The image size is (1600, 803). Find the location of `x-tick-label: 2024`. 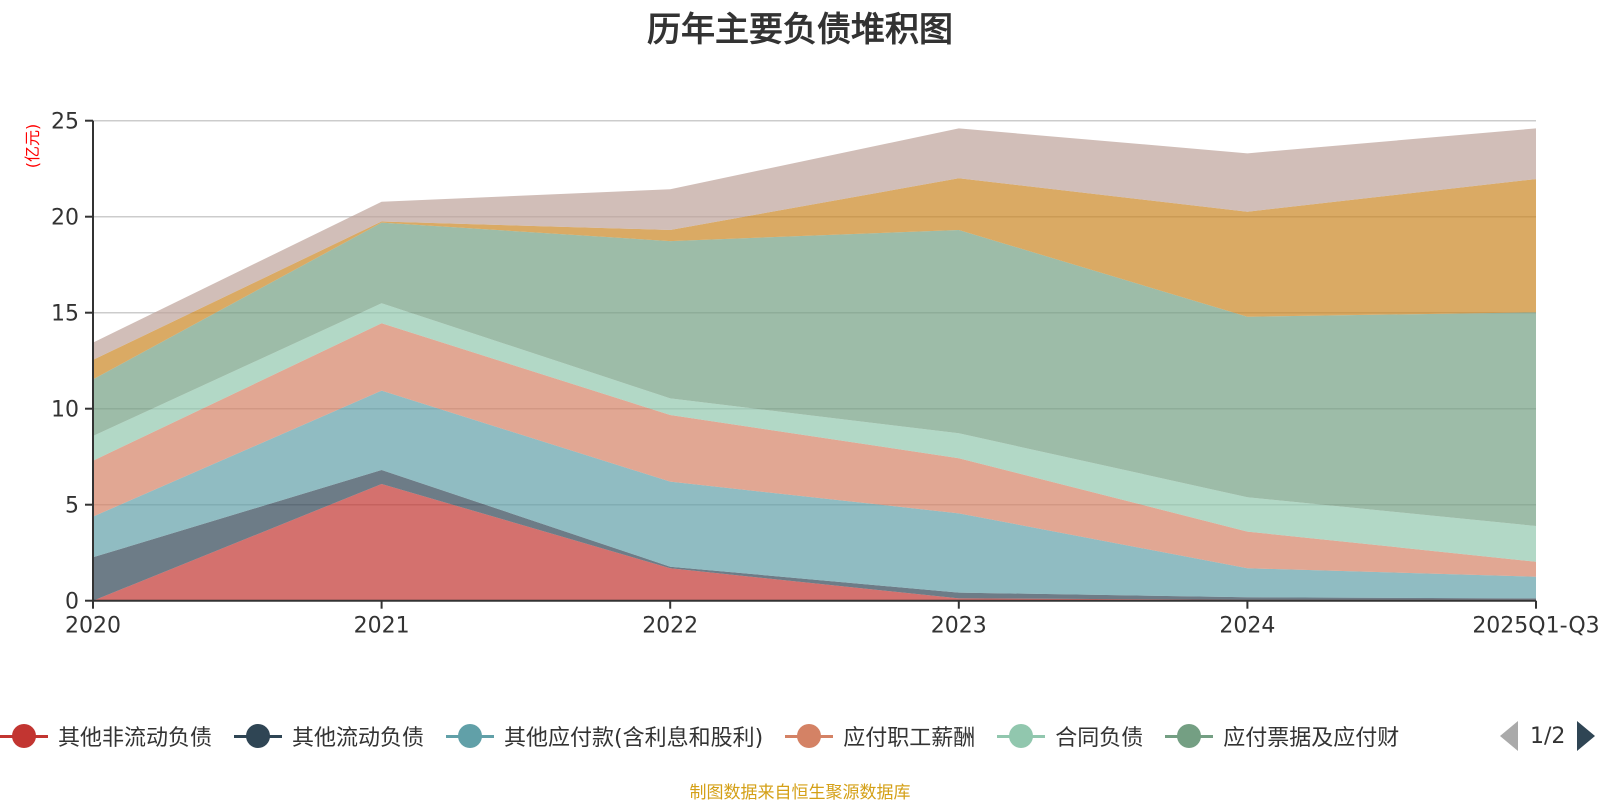

x-tick-label: 2024 is located at coordinates (1247, 626).